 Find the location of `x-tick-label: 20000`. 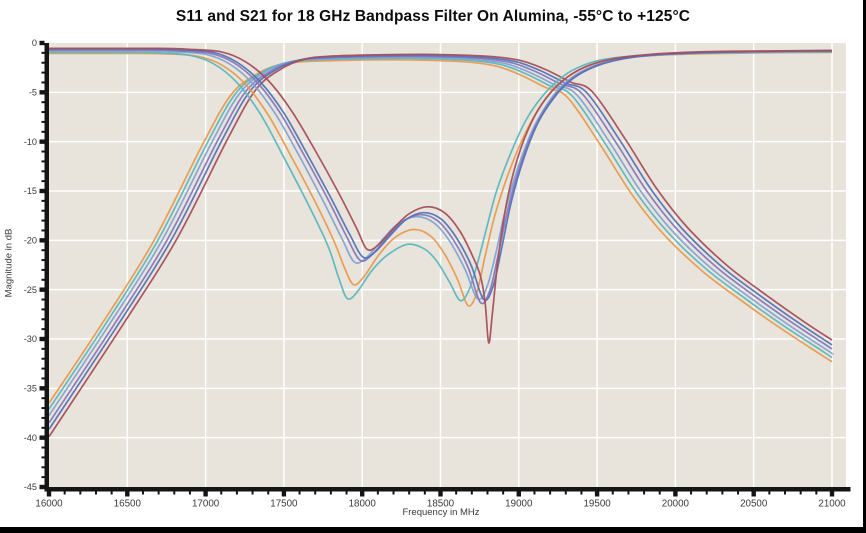

x-tick-label: 20000 is located at coordinates (676, 504).